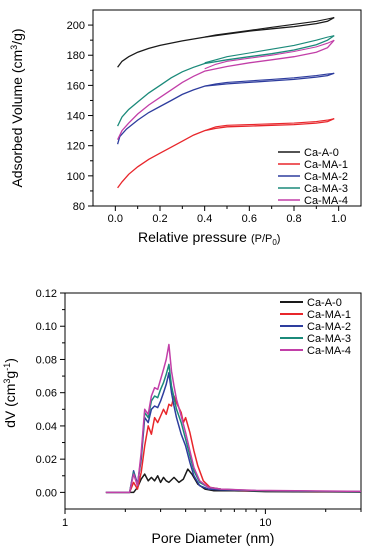  I want to click on y-tick-label: 80, so click(79, 207).